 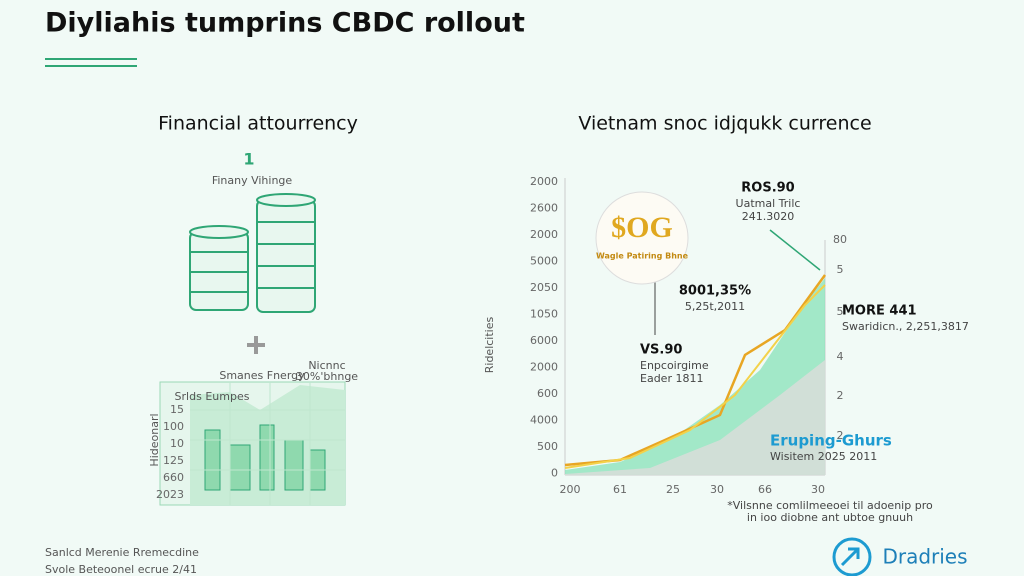 What do you see at coordinates (544, 261) in the screenshot?
I see `y-tick-label: 5000` at bounding box center [544, 261].